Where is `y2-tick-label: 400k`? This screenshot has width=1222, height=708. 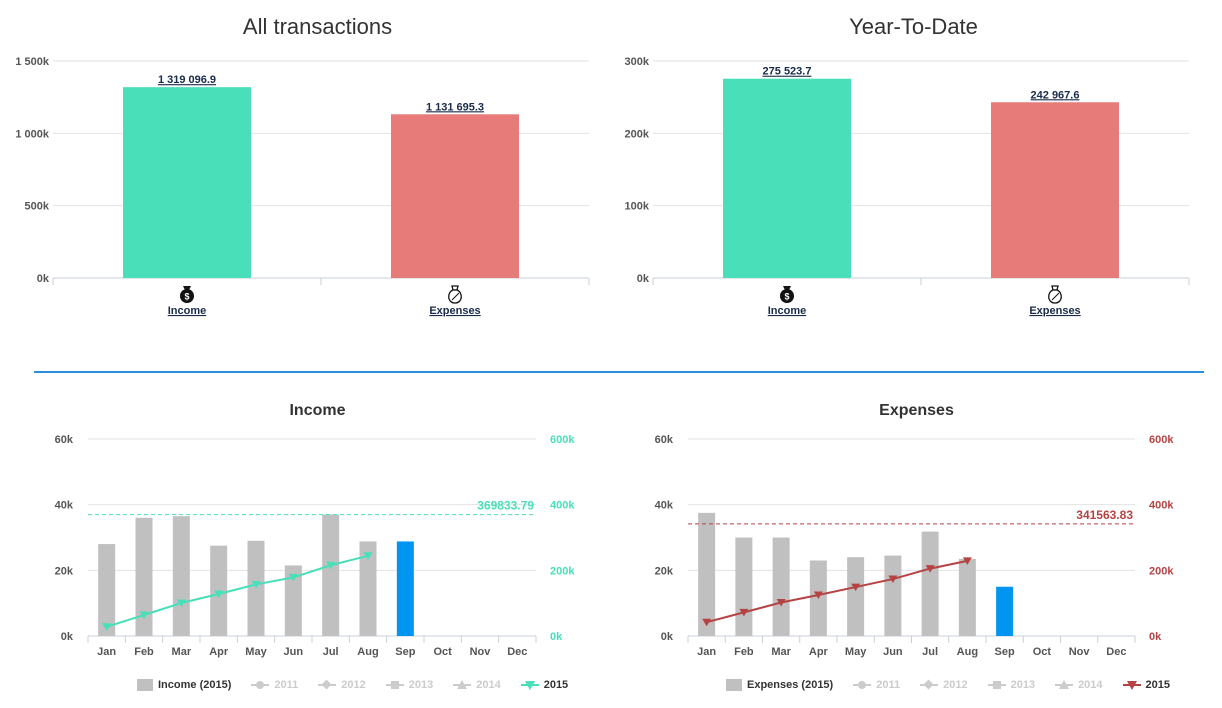
y2-tick-label: 400k is located at coordinates (1161, 506).